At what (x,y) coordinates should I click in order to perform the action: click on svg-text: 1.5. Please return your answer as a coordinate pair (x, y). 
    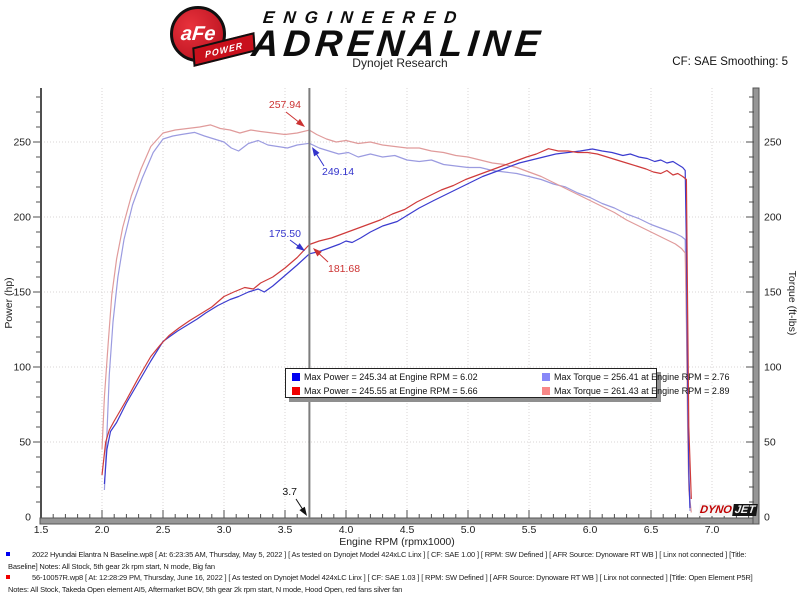
    Looking at the image, I should click on (41, 530).